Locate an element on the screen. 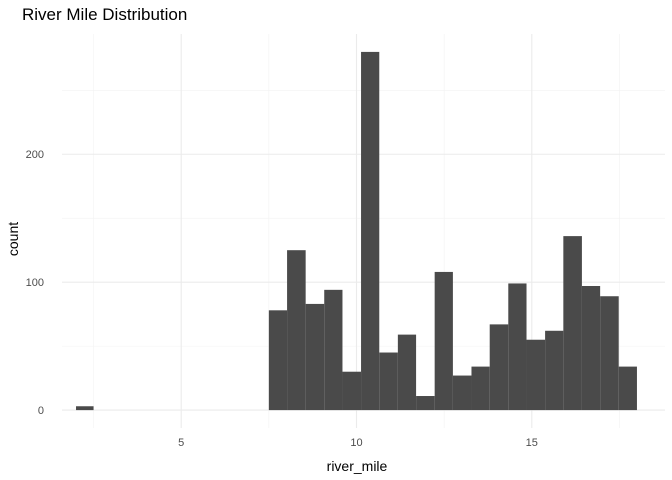  chart-title: River Mile Distribution is located at coordinates (104, 14).